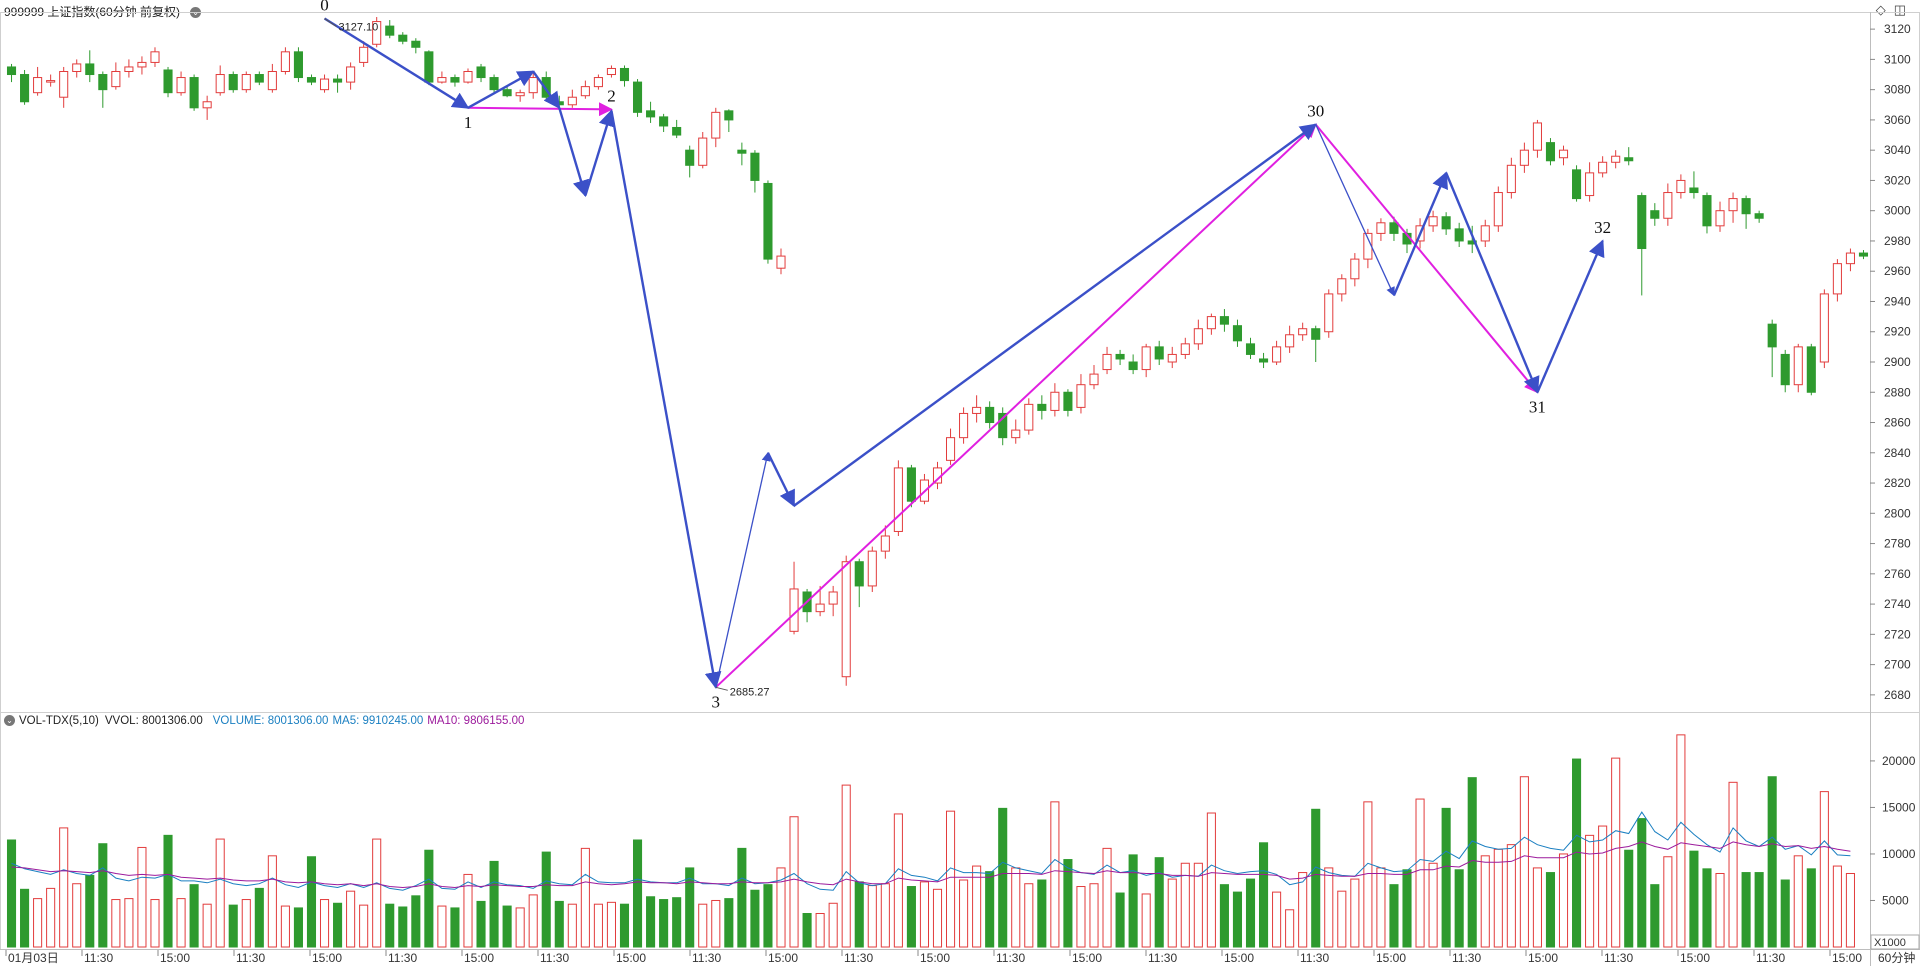 This screenshot has height=966, width=1920. Describe the element at coordinates (1897, 180) in the screenshot. I see `price-tick-label: 3020` at that location.